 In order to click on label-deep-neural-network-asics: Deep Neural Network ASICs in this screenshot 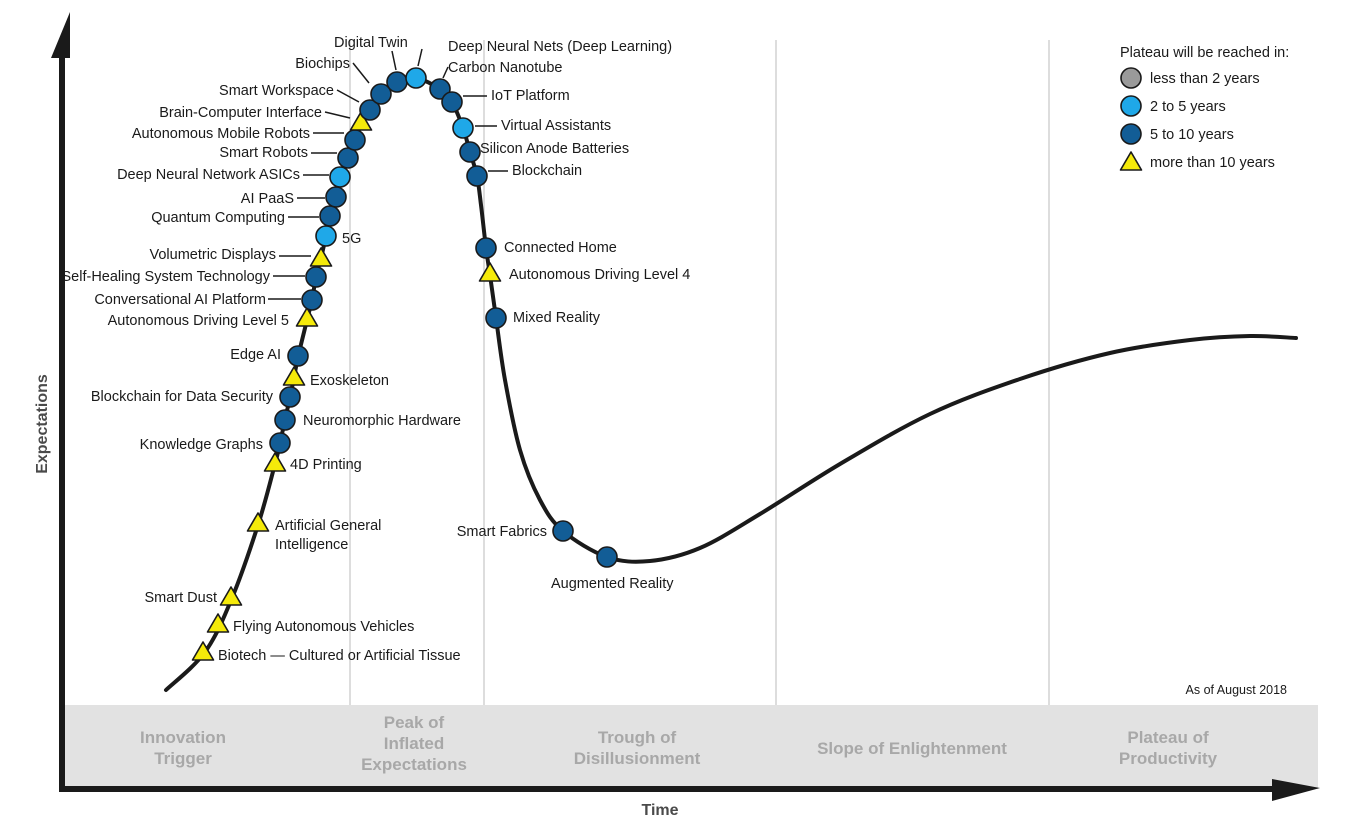, I will do `click(208, 175)`.